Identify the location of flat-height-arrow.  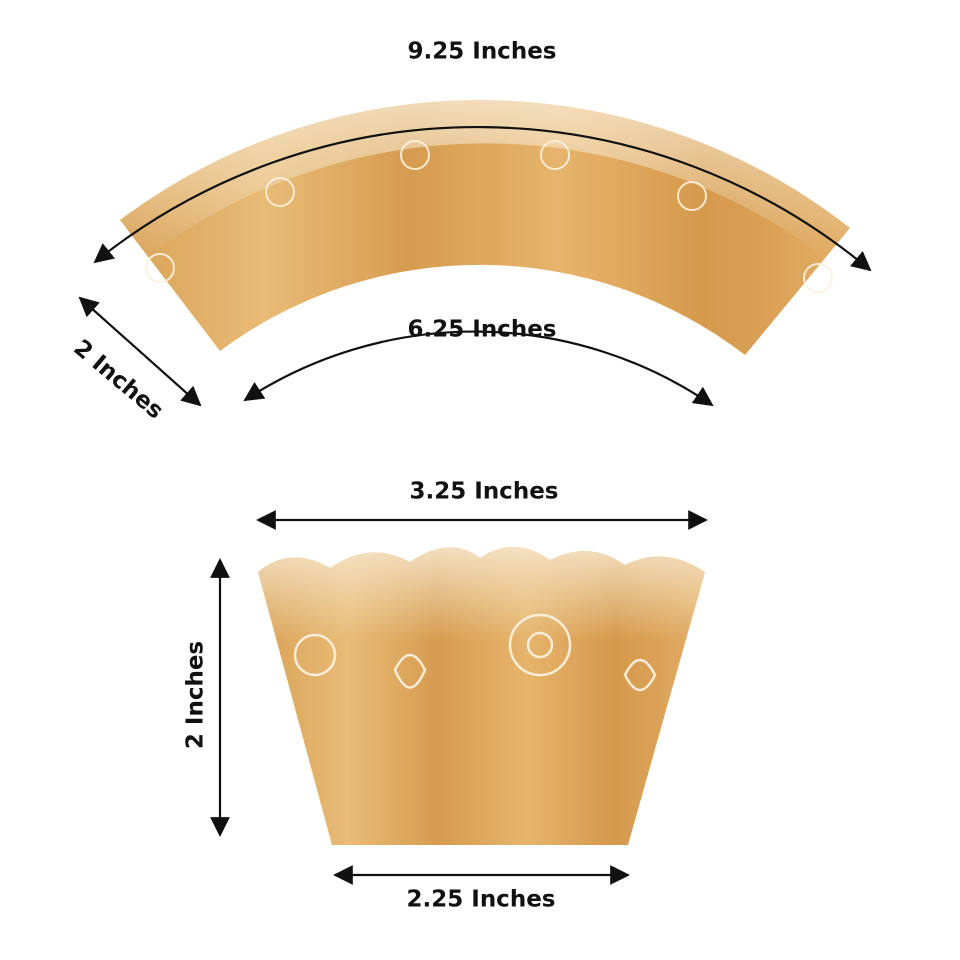
(140, 351).